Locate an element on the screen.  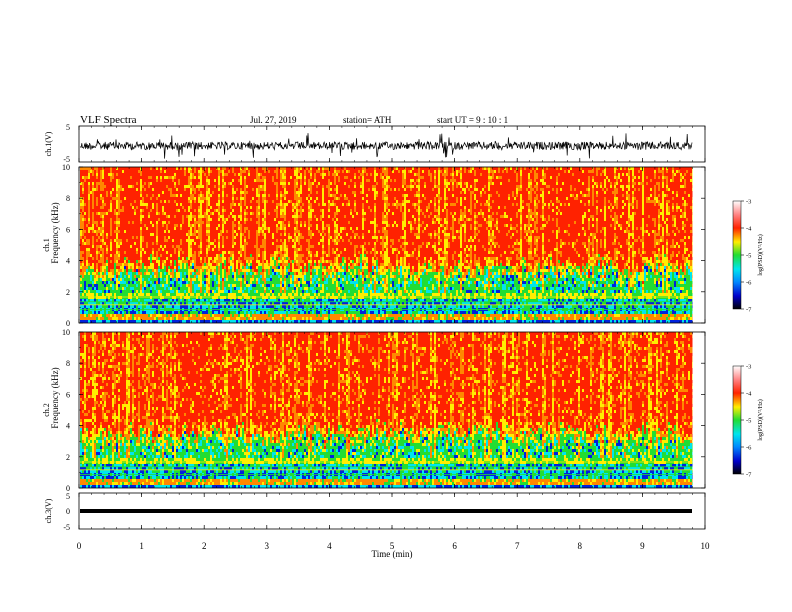
date-label: Jul. 27, 2019 is located at coordinates (273, 120).